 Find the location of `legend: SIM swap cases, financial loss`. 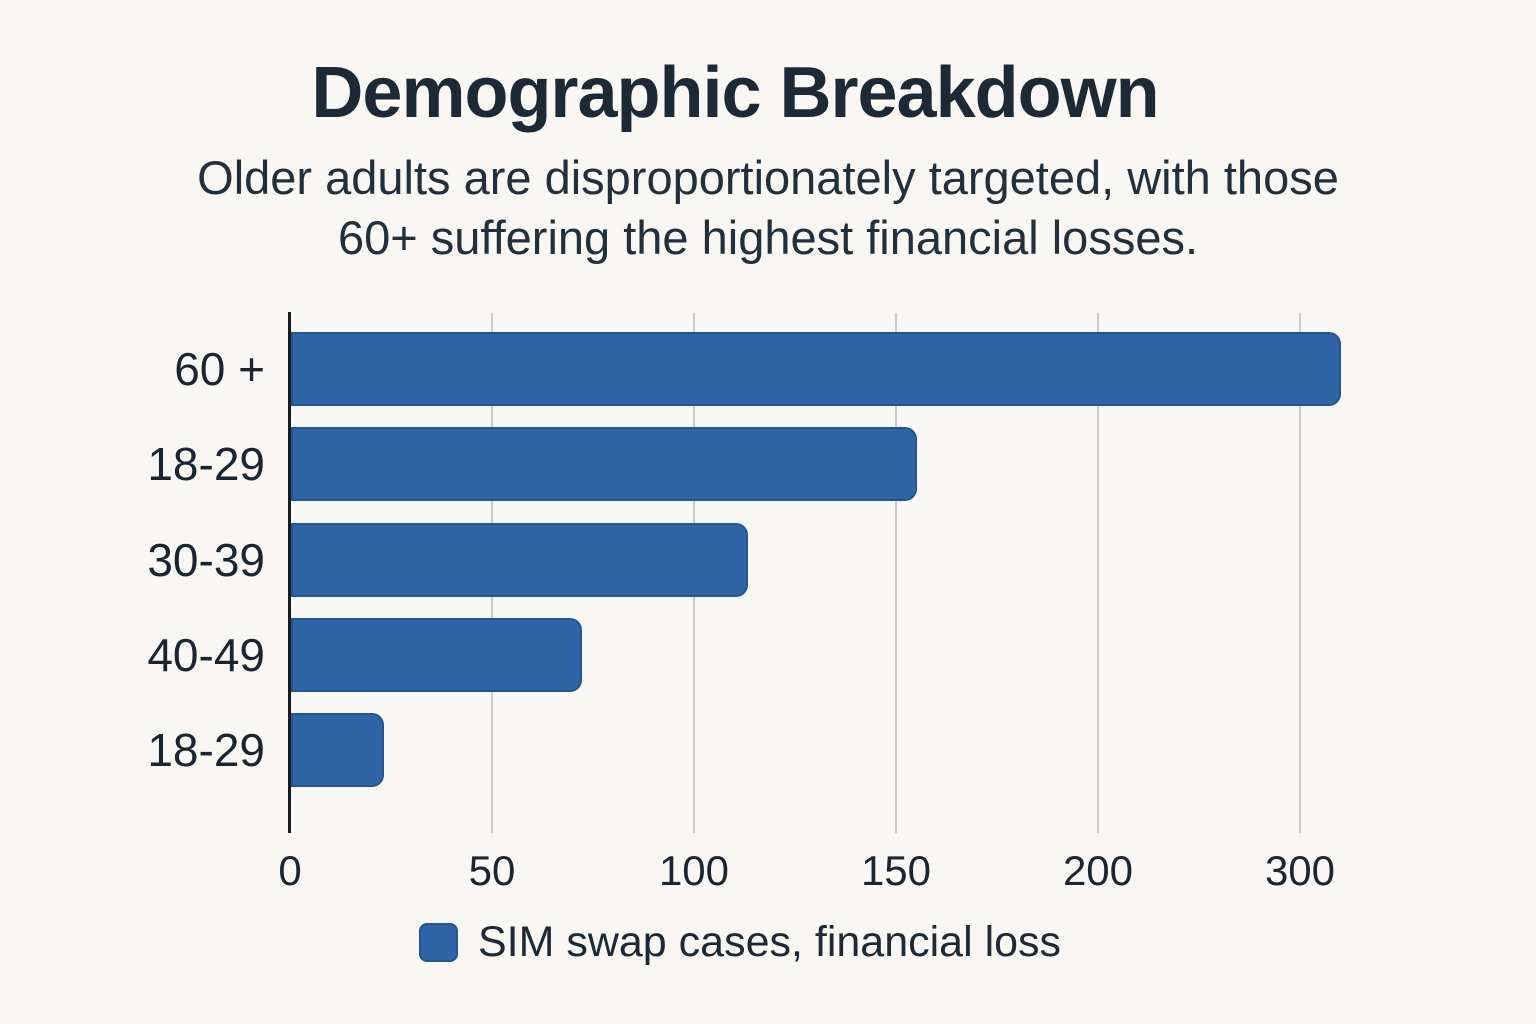

legend: SIM swap cases, financial loss is located at coordinates (754, 942).